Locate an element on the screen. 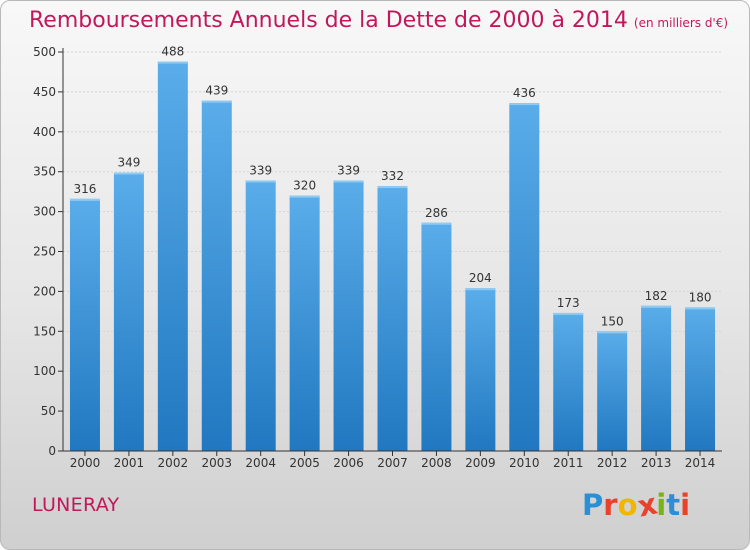 The image size is (750, 550). x-tick-label-2002: 2002 is located at coordinates (173, 463).